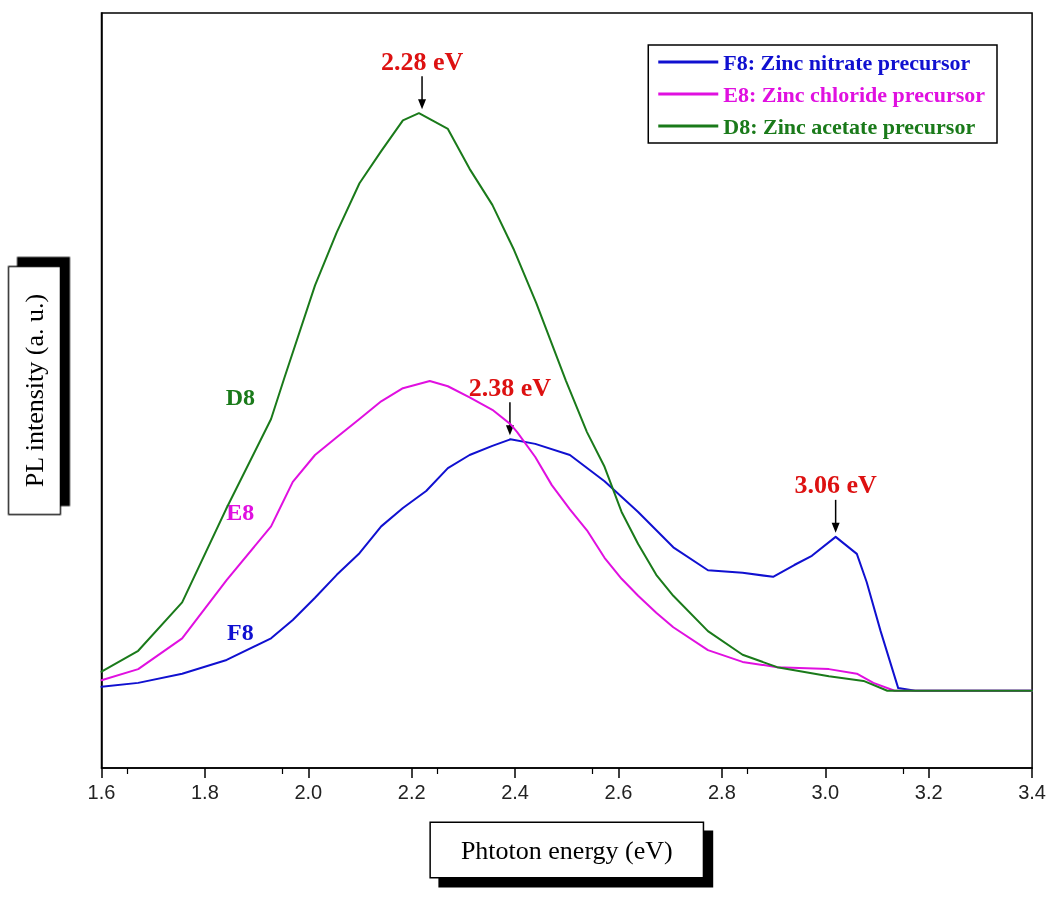 This screenshot has width=1049, height=899. I want to click on legend-label: D8: Zinc acetate precursor, so click(849, 126).